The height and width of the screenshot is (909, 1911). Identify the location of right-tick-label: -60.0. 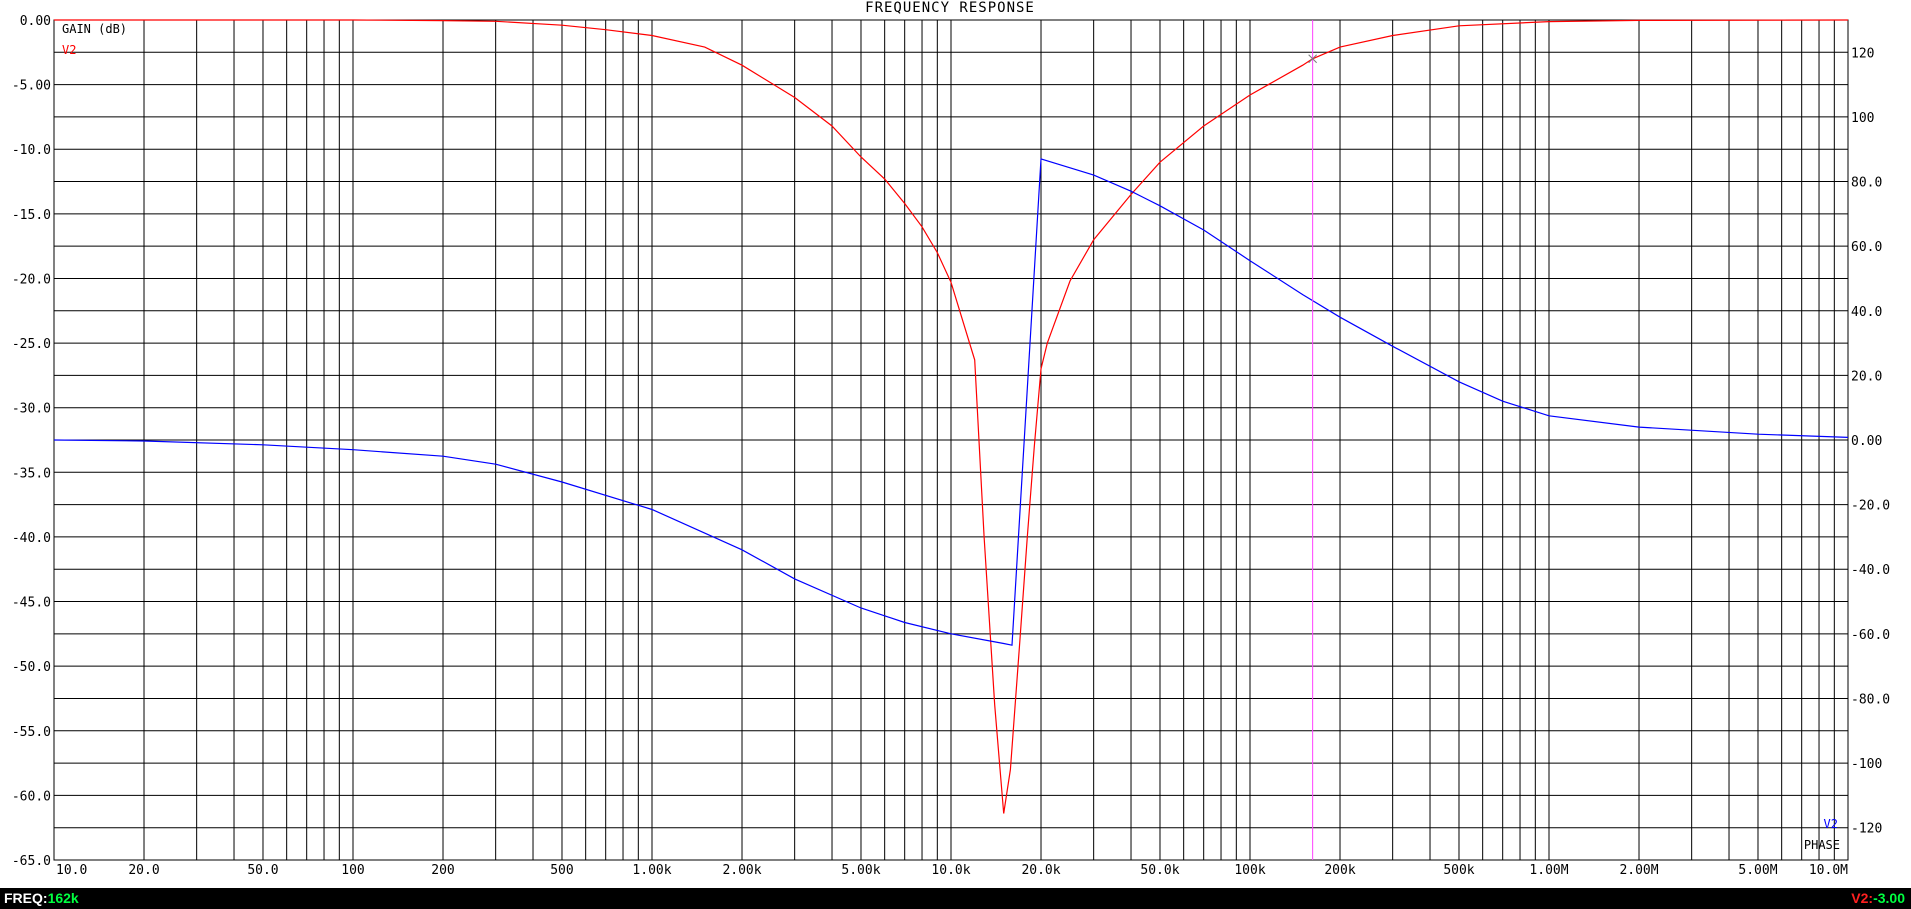
(1870, 635).